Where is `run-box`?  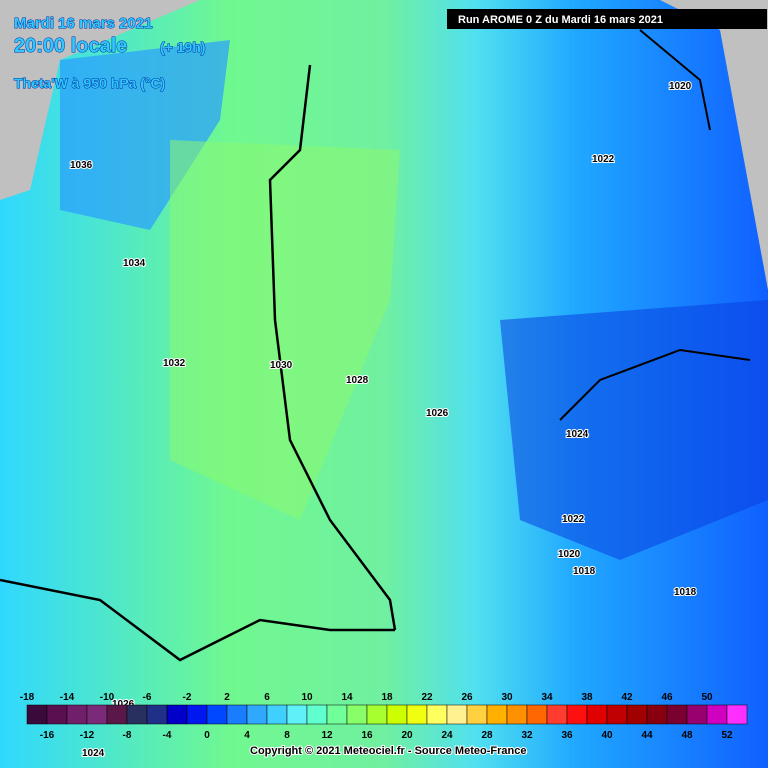 run-box is located at coordinates (607, 19).